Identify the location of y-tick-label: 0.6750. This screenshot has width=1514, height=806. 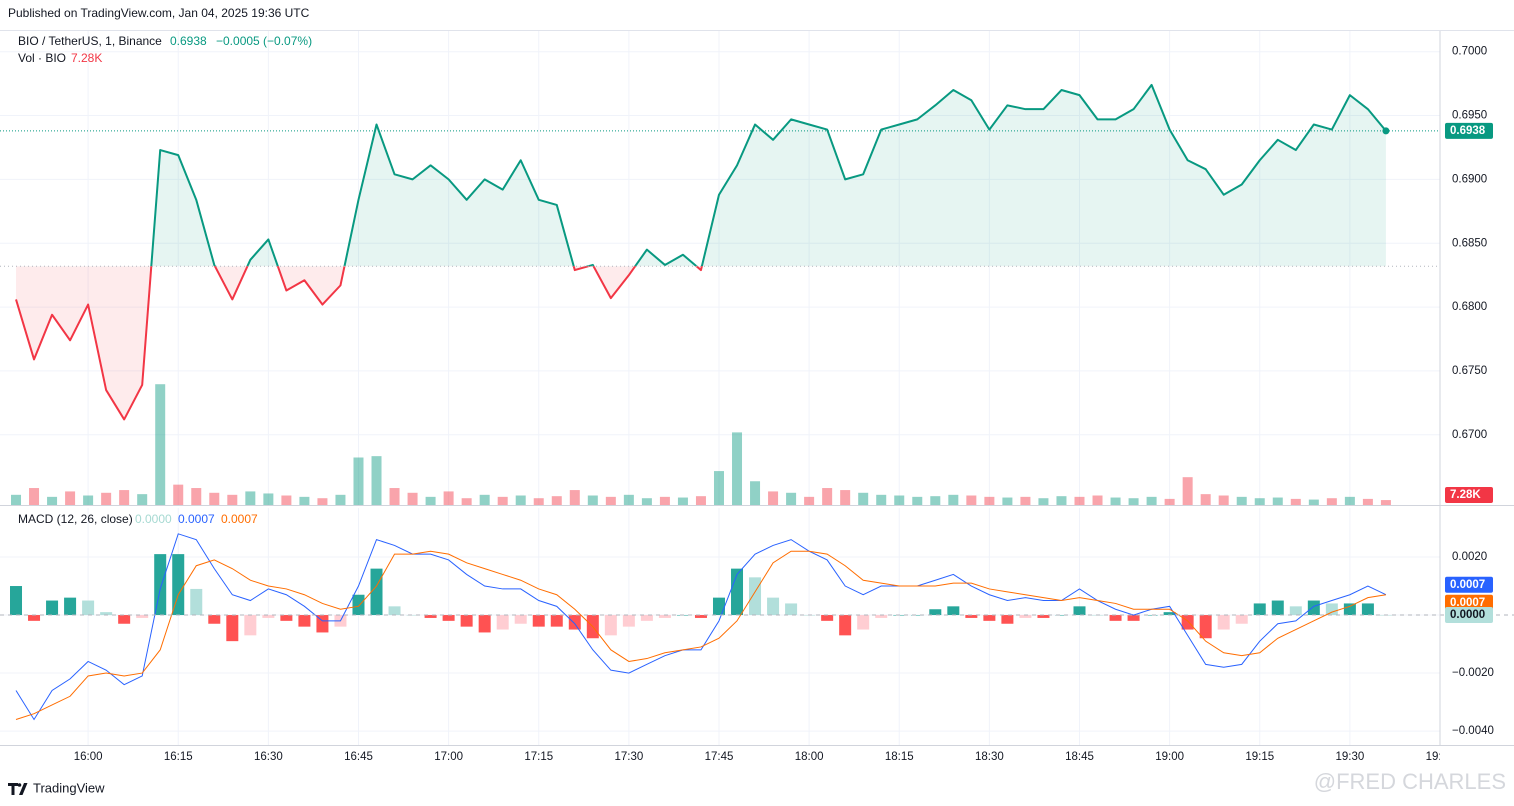
(1469, 371).